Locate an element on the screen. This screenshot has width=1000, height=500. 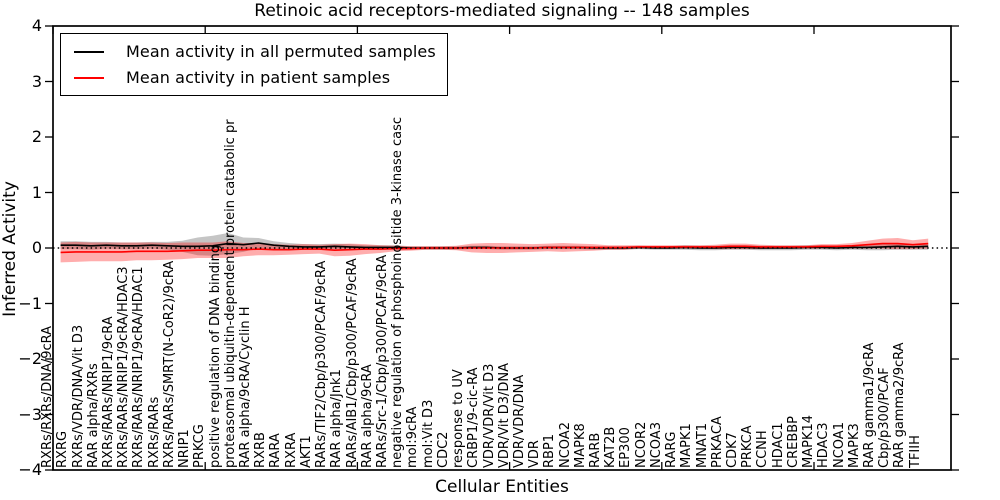
x-tick-label: VDR is located at coordinates (535, 454).